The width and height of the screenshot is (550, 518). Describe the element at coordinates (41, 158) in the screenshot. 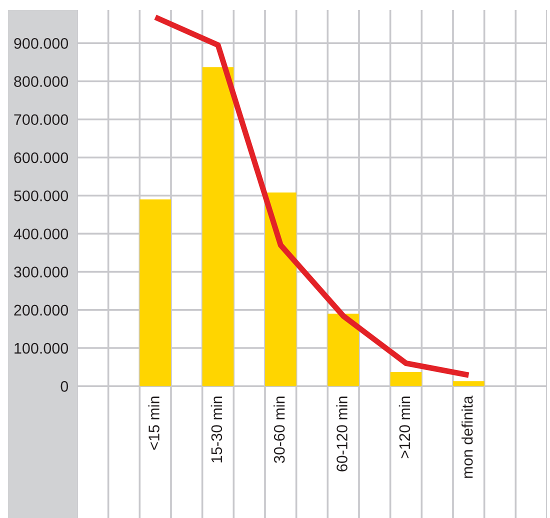

I see `y-tick-label: 600.000` at that location.